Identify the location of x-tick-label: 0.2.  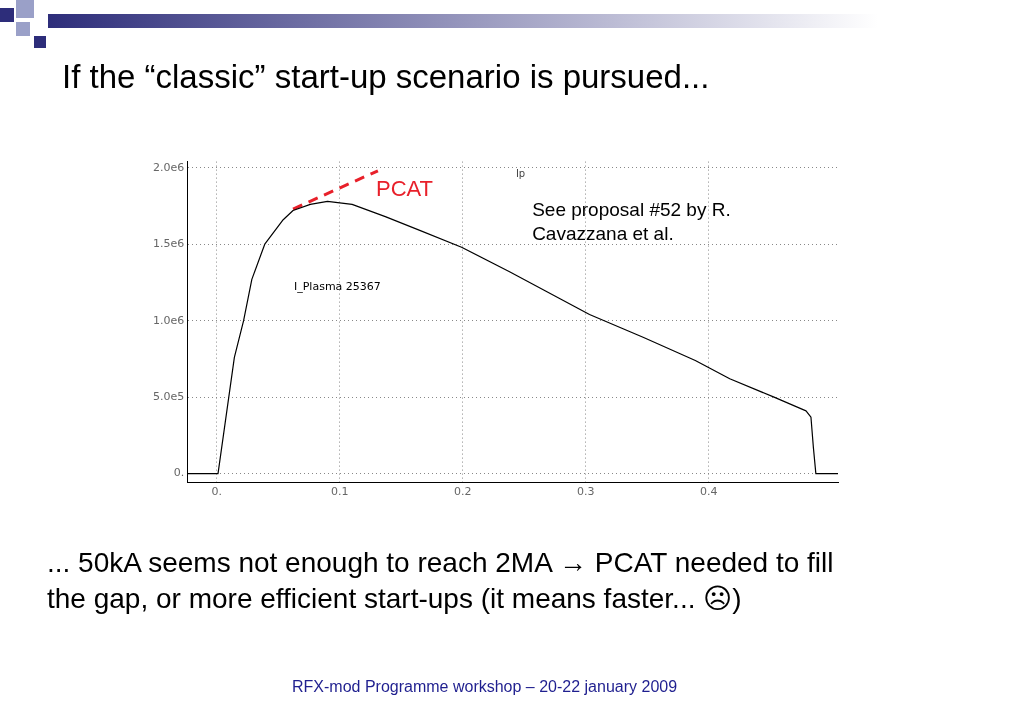
(463, 492).